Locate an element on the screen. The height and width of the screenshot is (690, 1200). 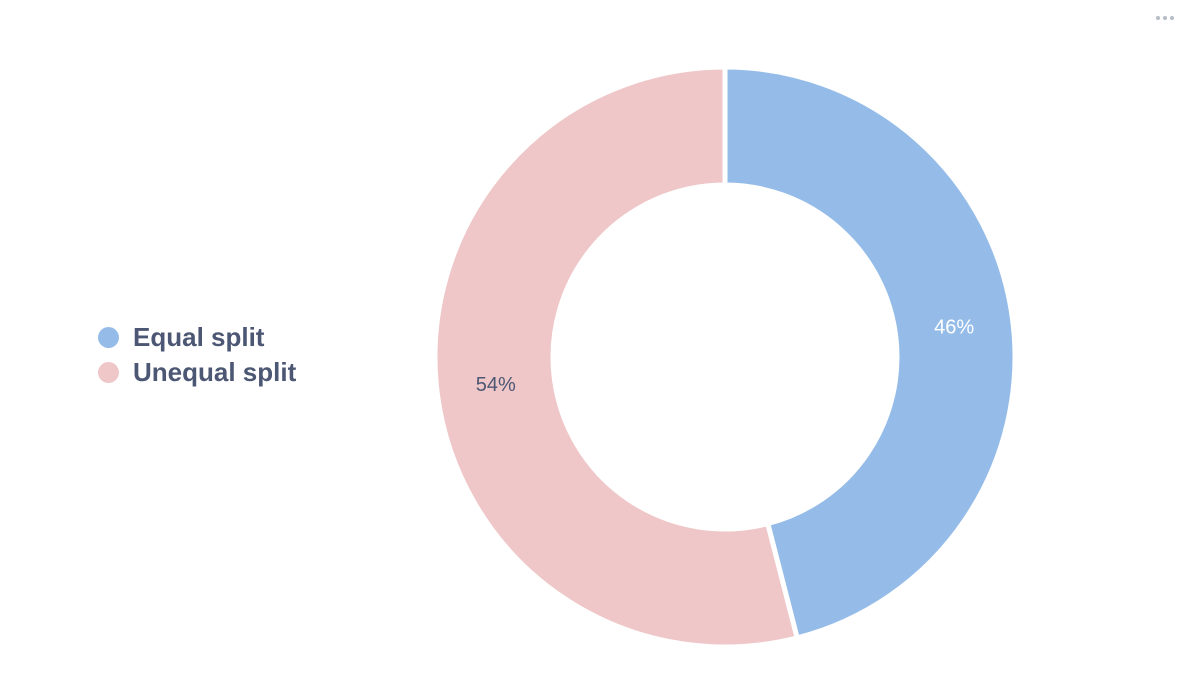
chart-legend: Equal split Unequal split is located at coordinates (197, 355).